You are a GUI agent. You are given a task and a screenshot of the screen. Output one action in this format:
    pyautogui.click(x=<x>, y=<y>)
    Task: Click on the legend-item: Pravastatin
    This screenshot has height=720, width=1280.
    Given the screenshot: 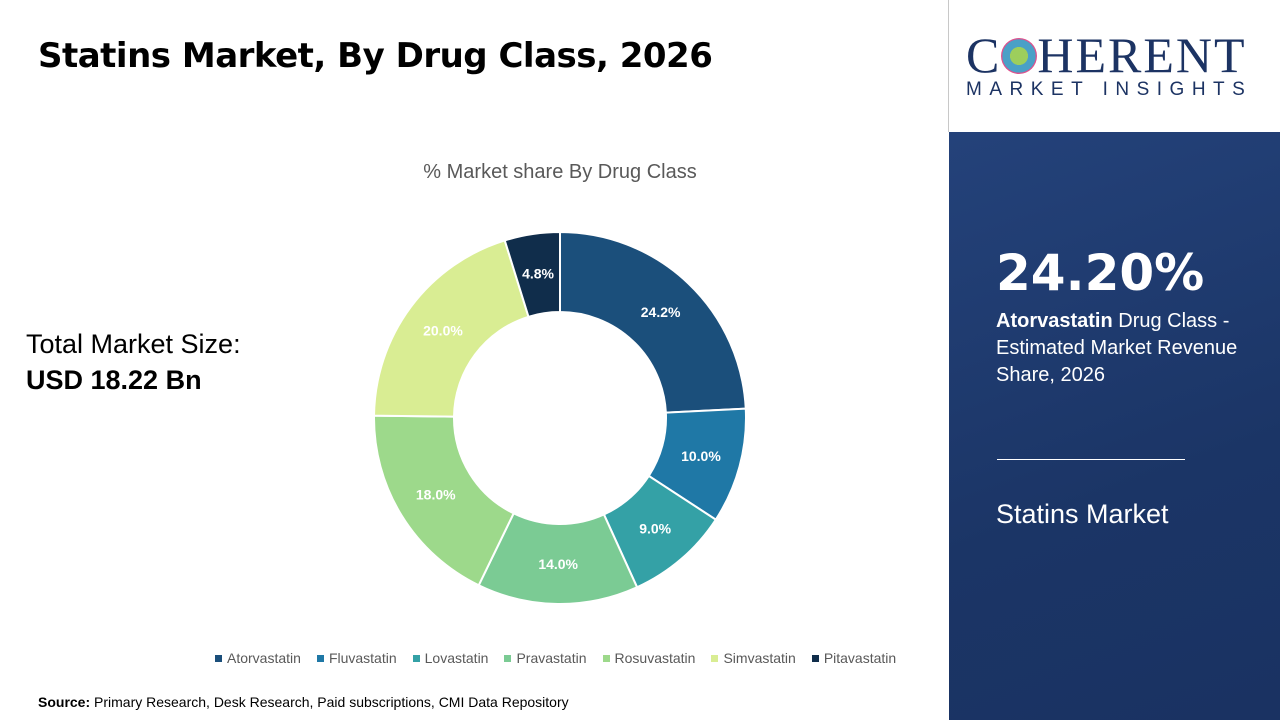 What is the action you would take?
    pyautogui.click(x=545, y=658)
    